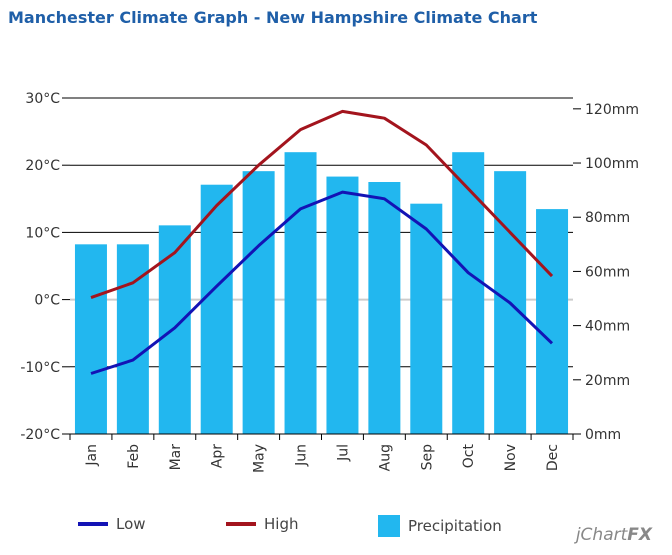 This screenshot has height=555, width=672. I want to click on category-label: Jan, so click(92, 455).